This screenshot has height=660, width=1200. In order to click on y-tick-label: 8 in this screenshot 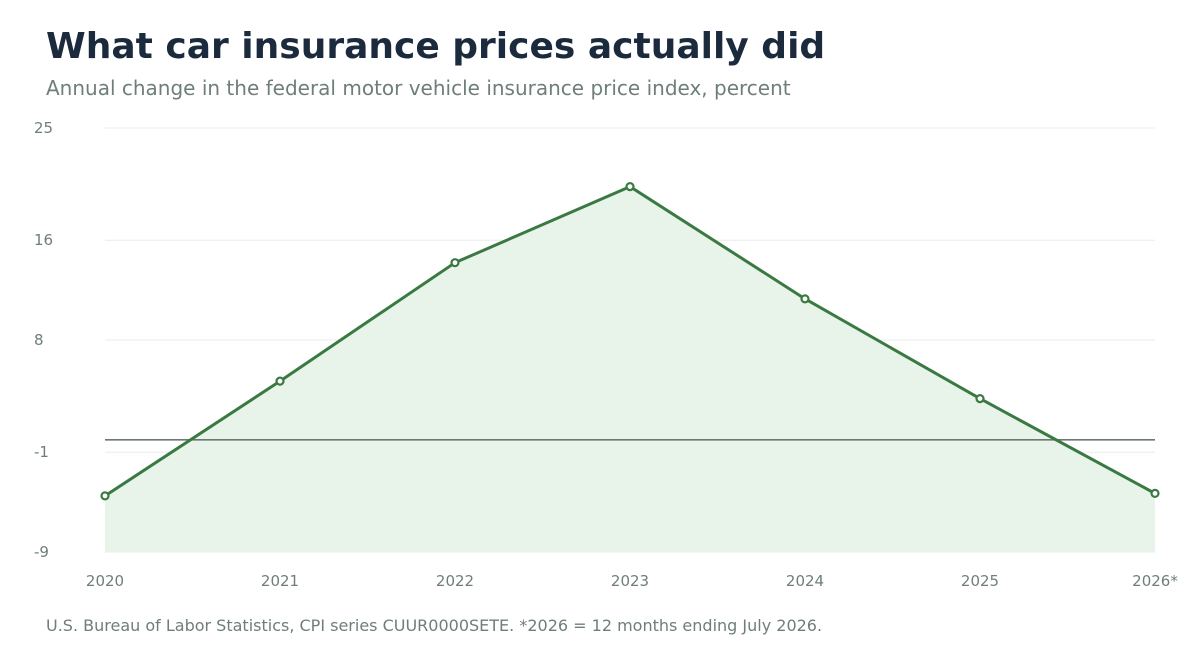, I will do `click(39, 340)`.